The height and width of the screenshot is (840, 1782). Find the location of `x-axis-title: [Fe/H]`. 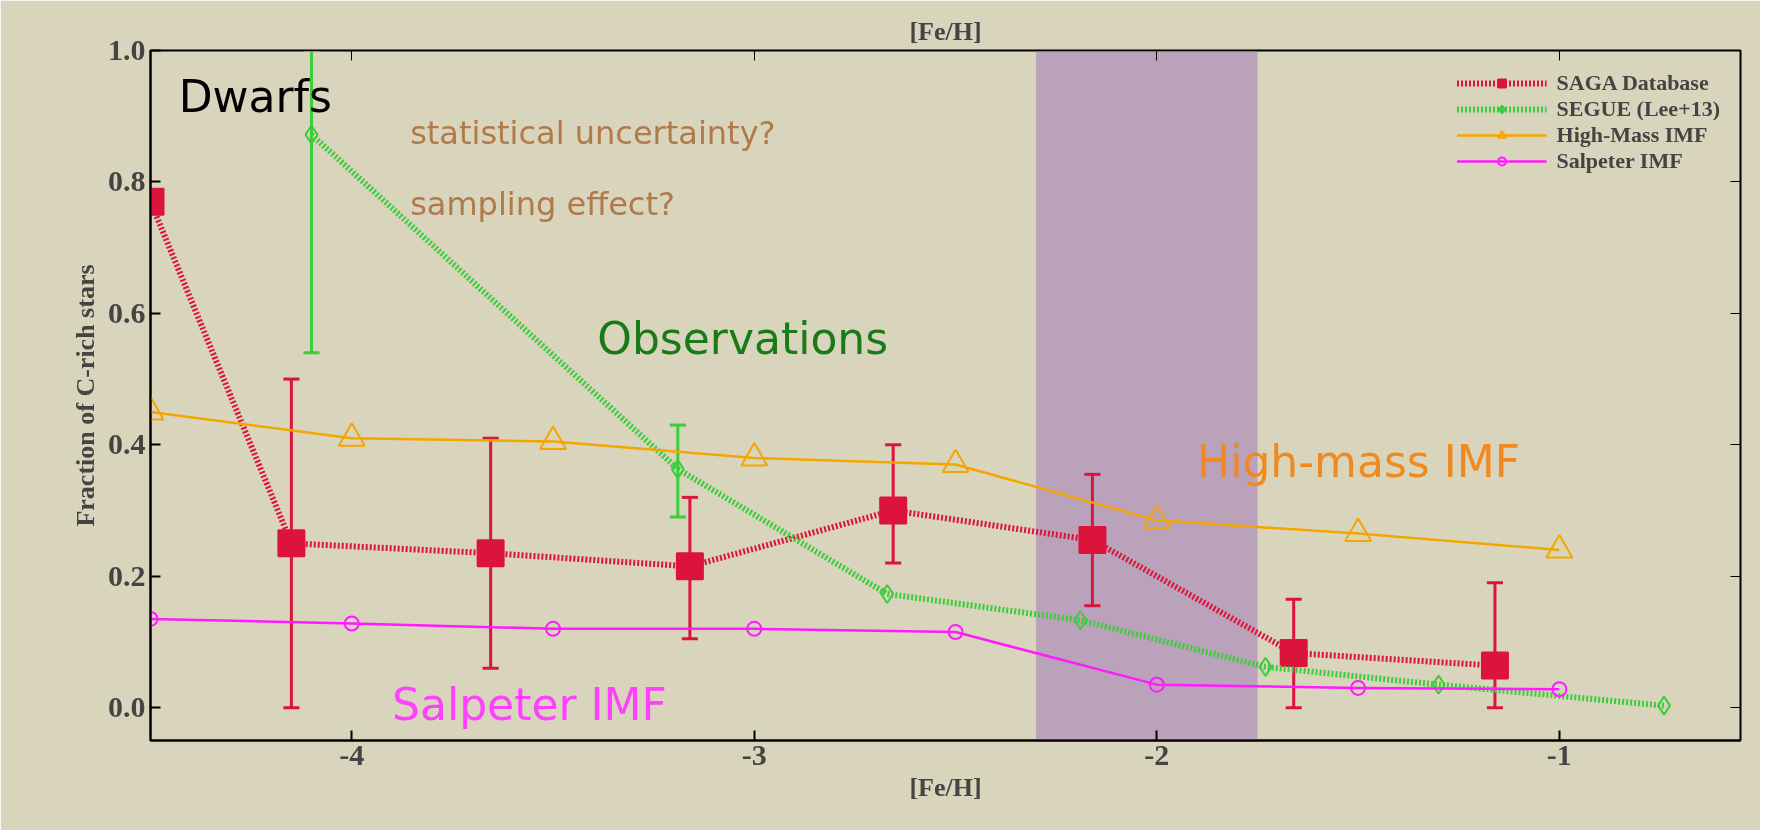

x-axis-title: [Fe/H] is located at coordinates (945, 787).